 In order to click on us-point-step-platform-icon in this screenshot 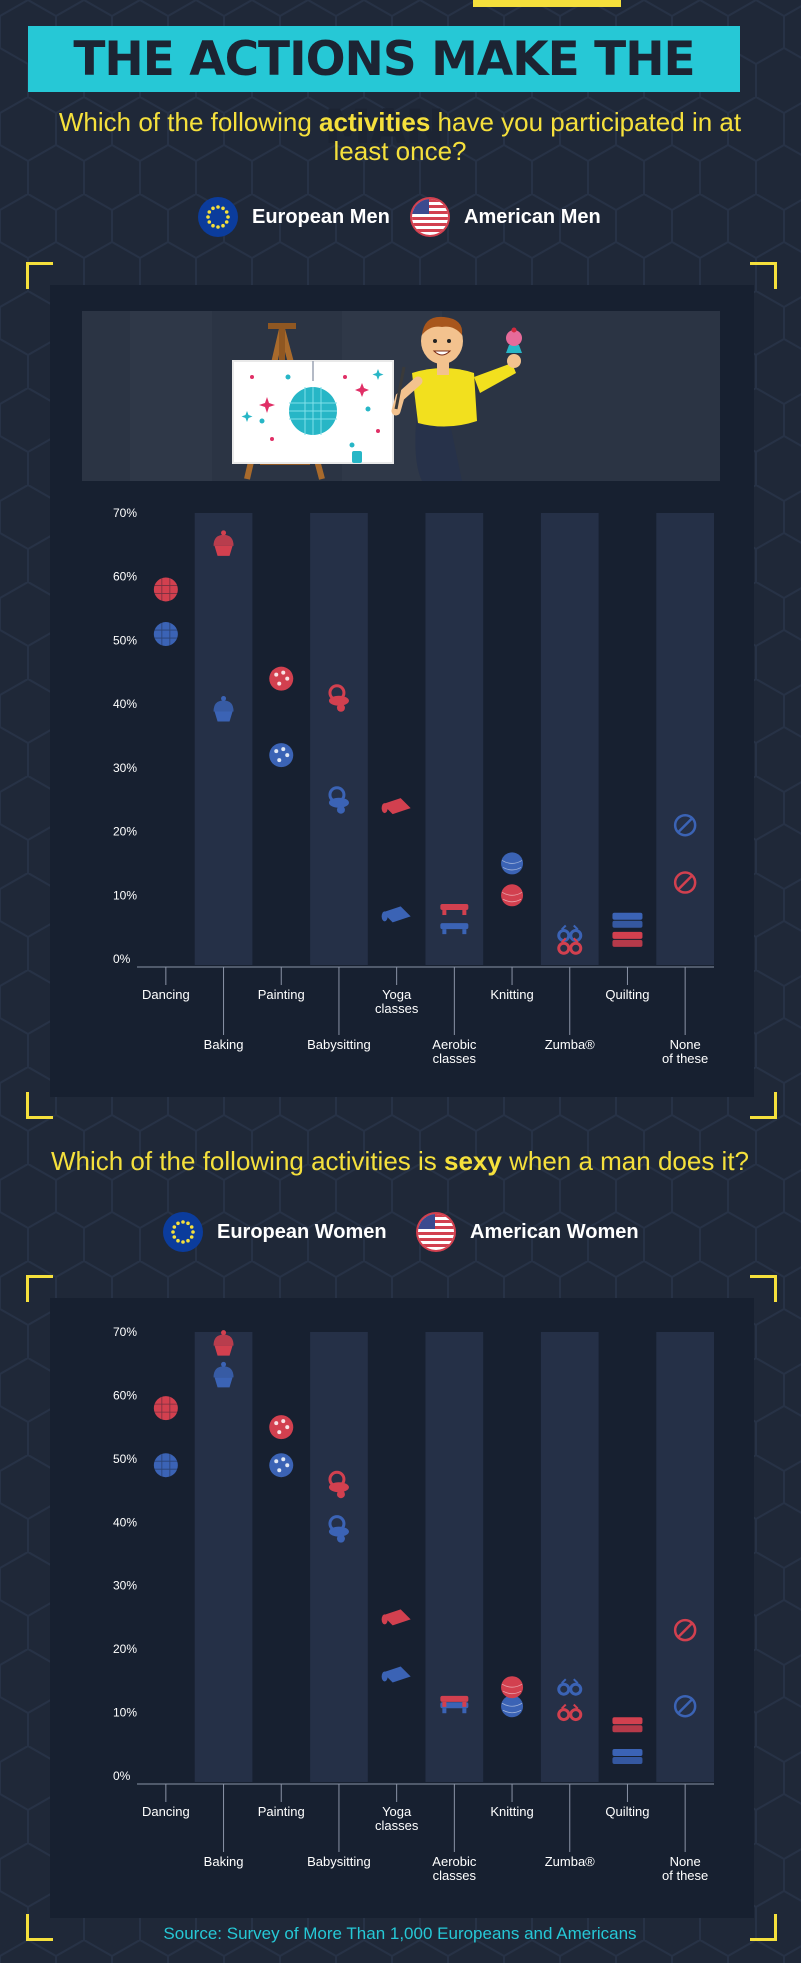, I will do `click(454, 910)`.